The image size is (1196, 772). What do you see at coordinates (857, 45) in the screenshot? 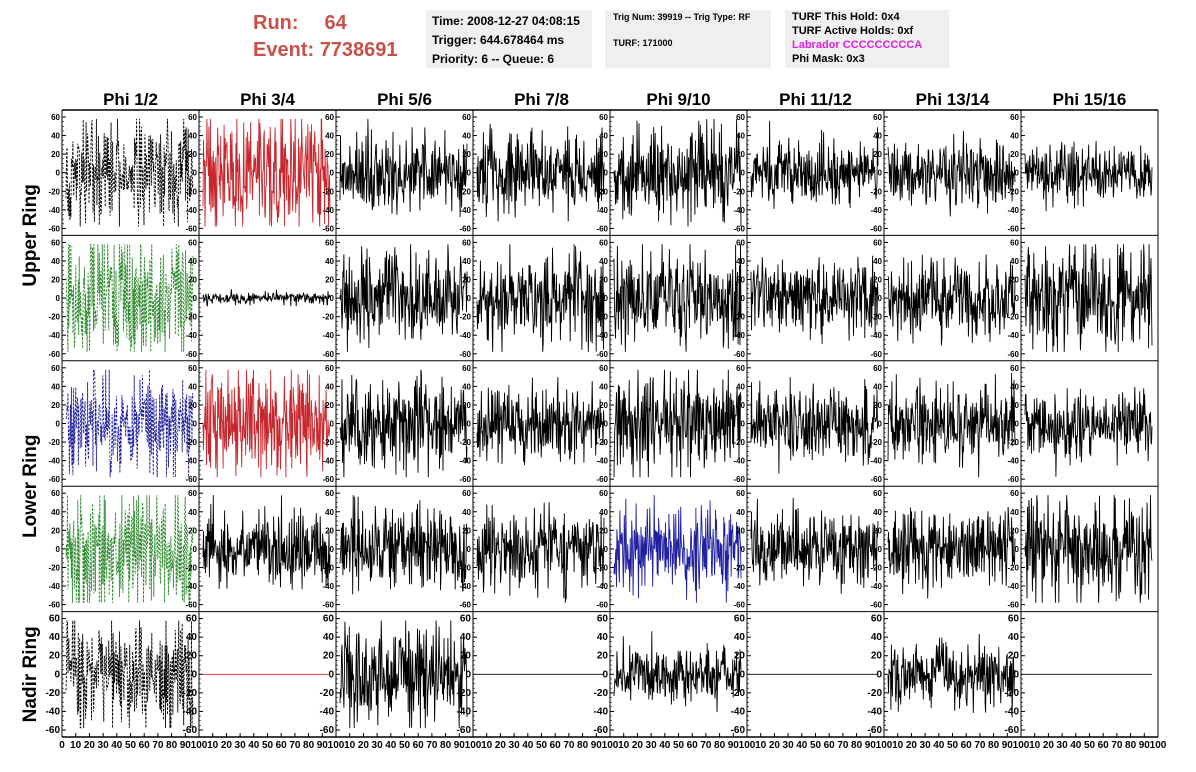
I see `labrador-text: Labrador CCCCCCCCCA` at bounding box center [857, 45].